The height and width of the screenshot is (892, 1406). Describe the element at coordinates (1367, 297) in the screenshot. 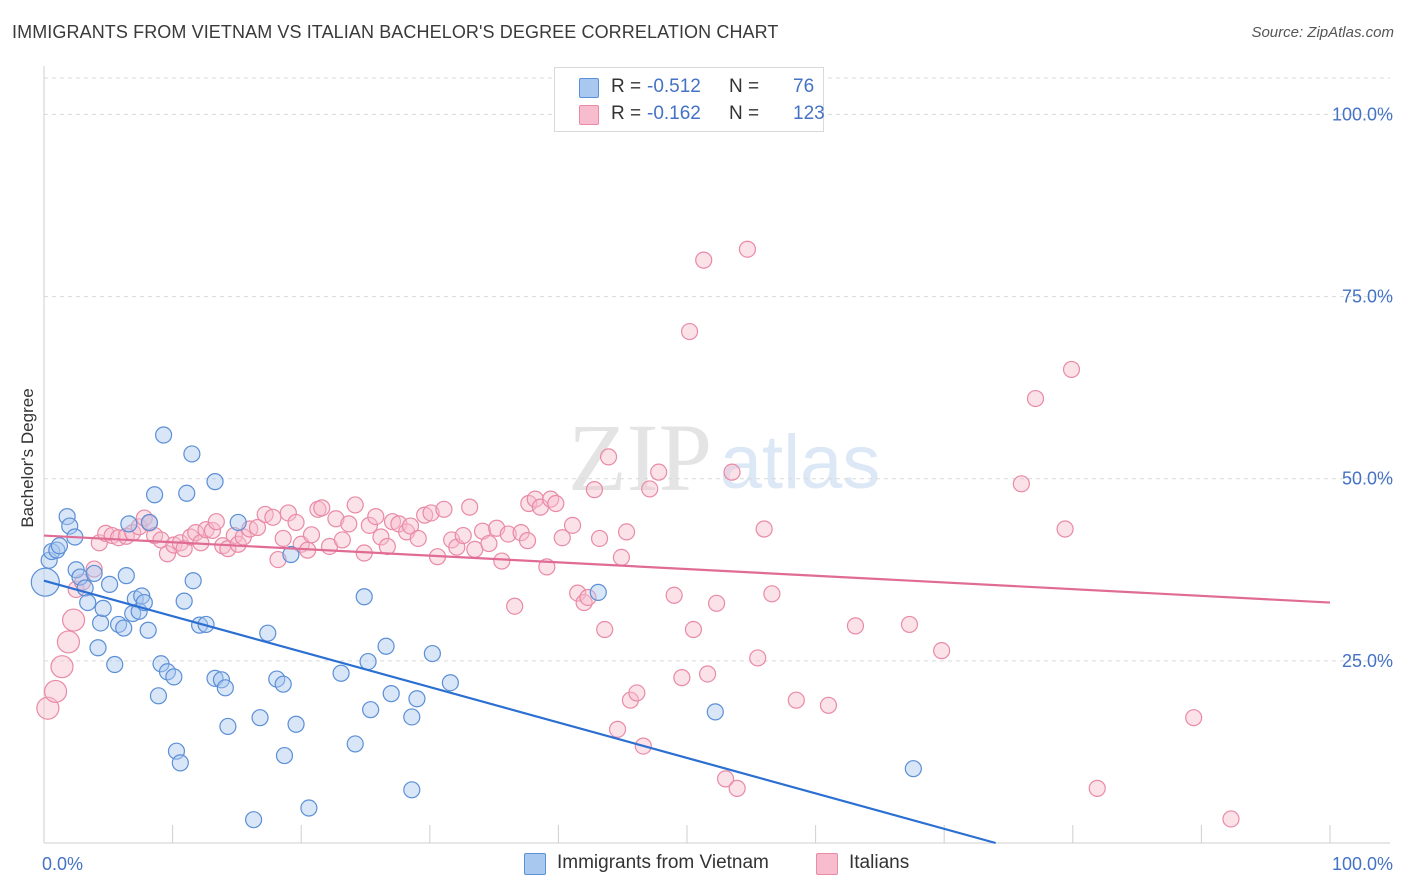

I see `y-tick-label: 75.0%` at that location.